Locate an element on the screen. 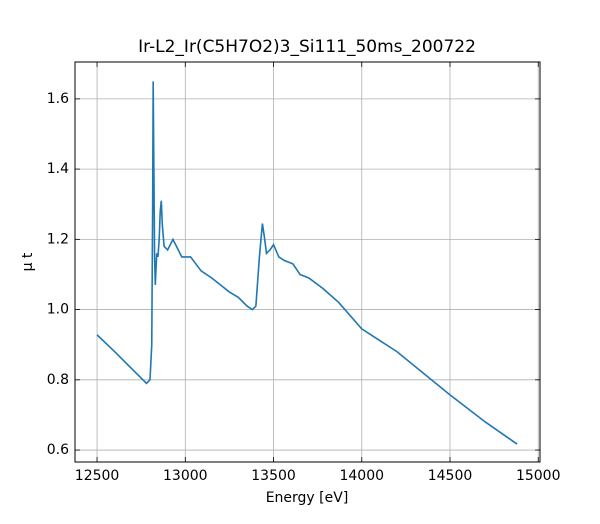  y-tick-label: 1.2 is located at coordinates (58, 239).